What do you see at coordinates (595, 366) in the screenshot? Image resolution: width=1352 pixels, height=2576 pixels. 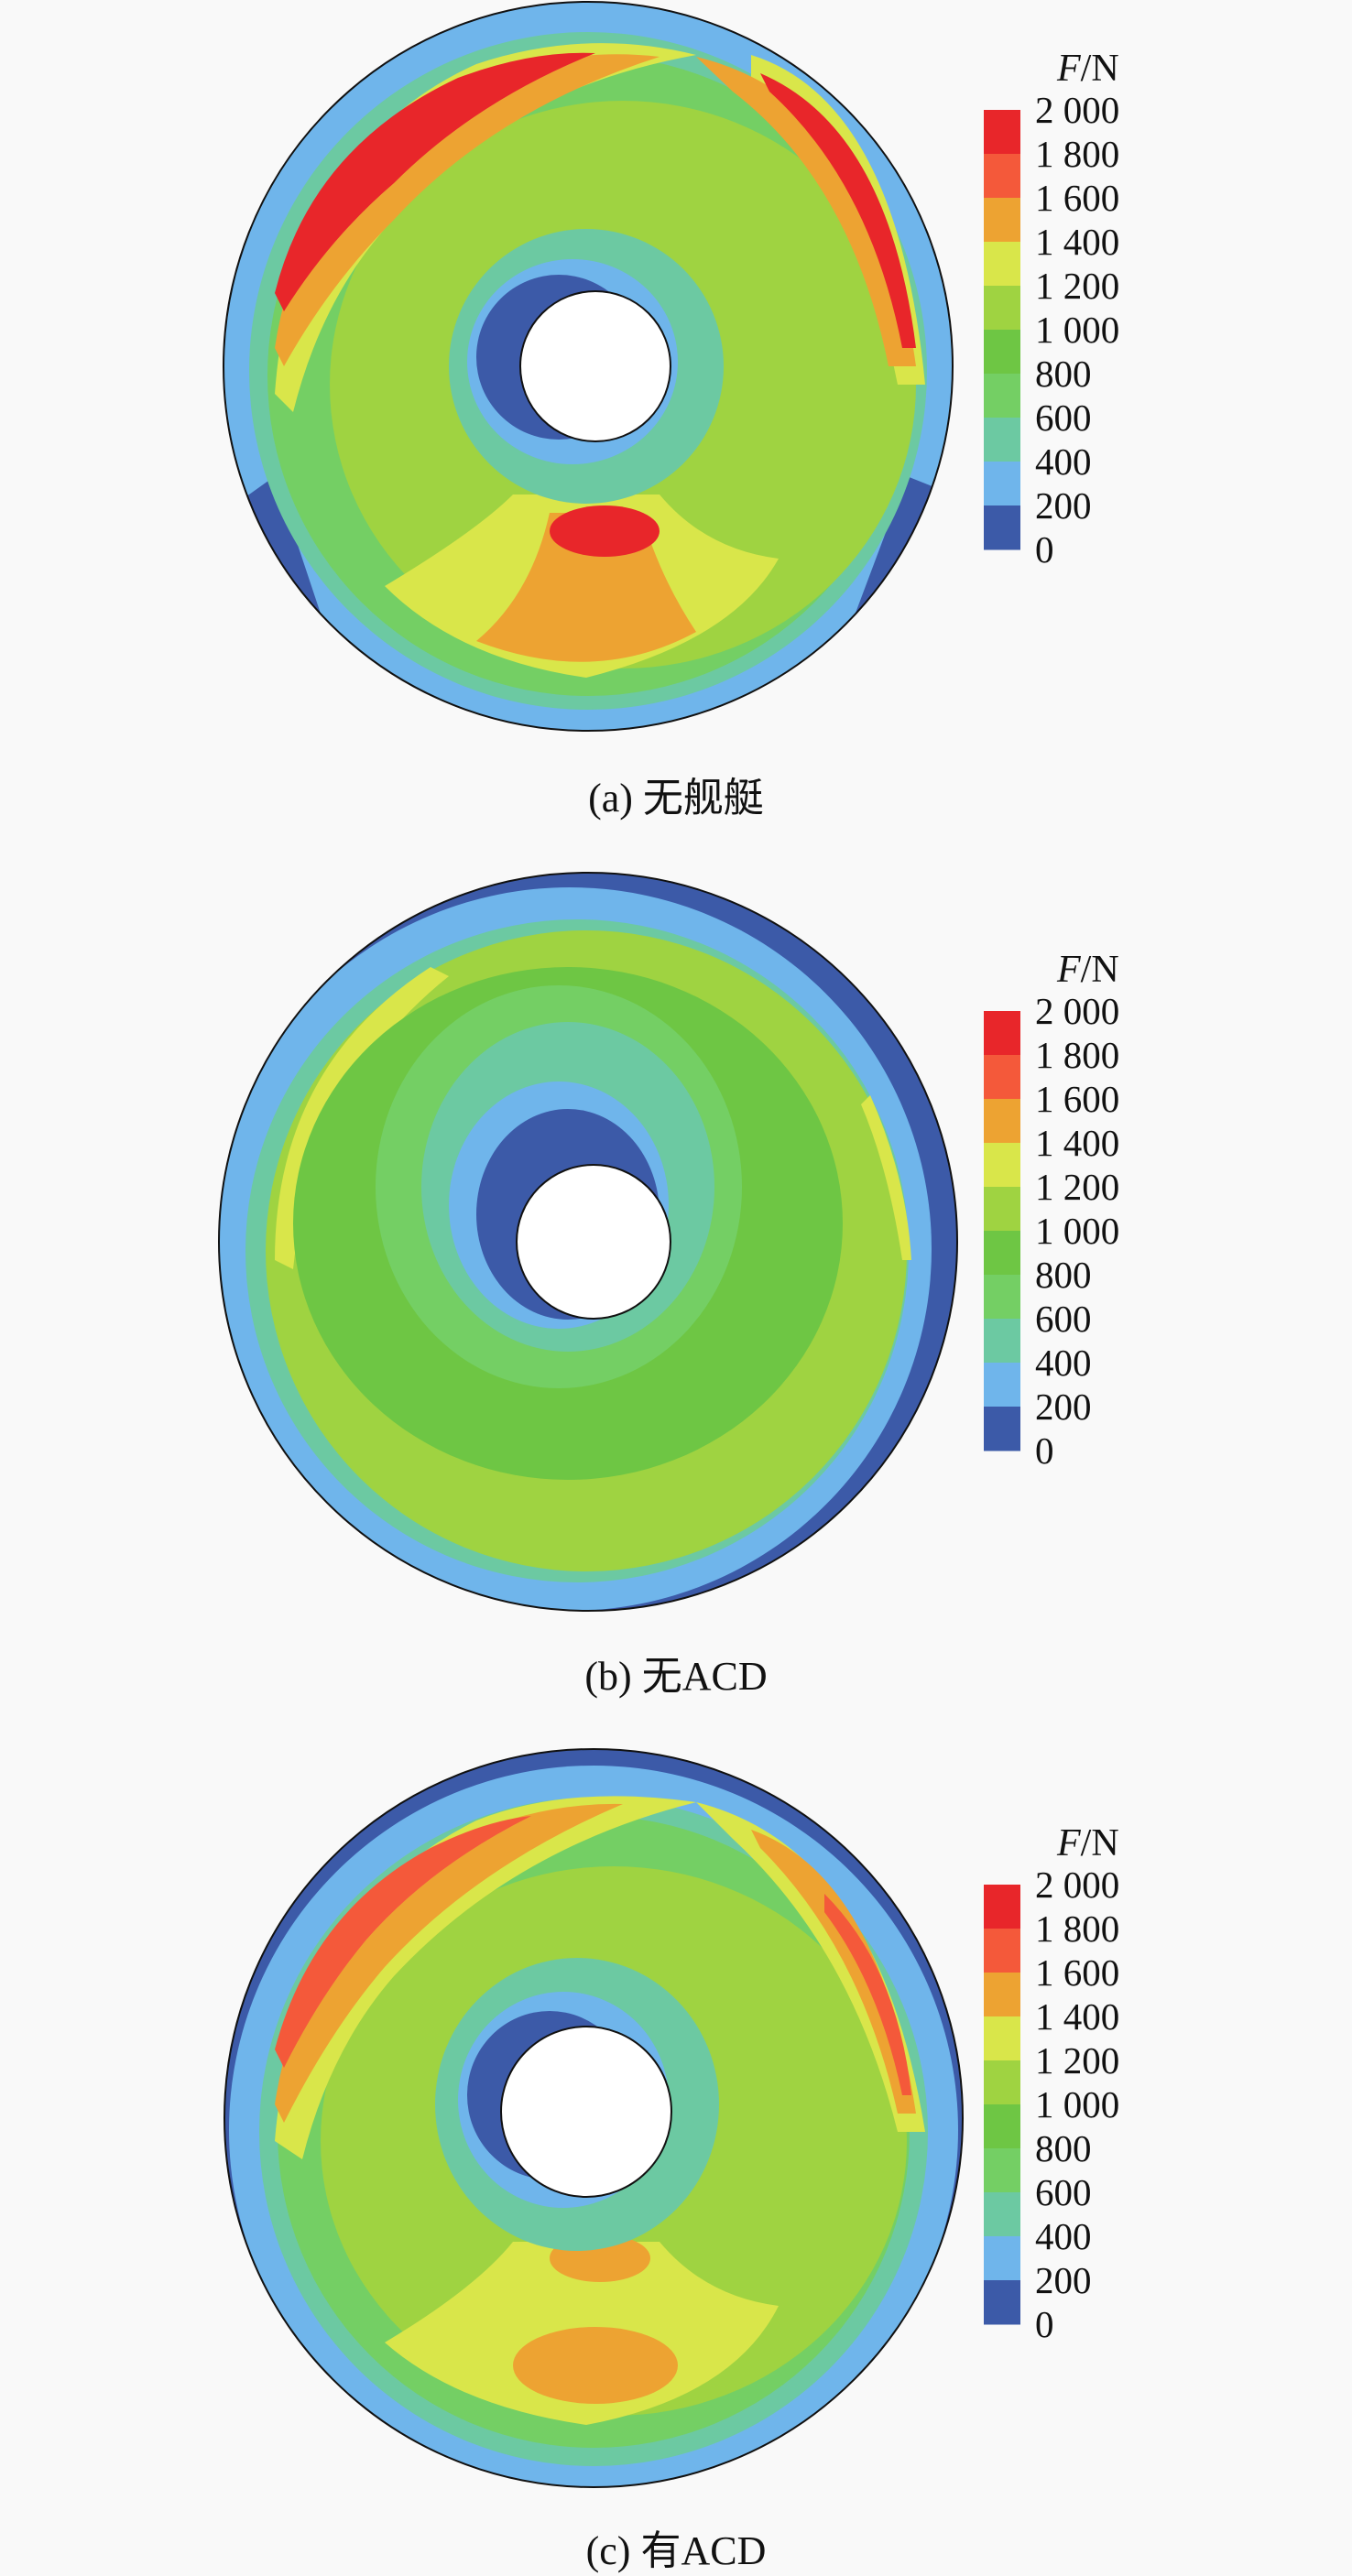 I see `disk-a-hole` at bounding box center [595, 366].